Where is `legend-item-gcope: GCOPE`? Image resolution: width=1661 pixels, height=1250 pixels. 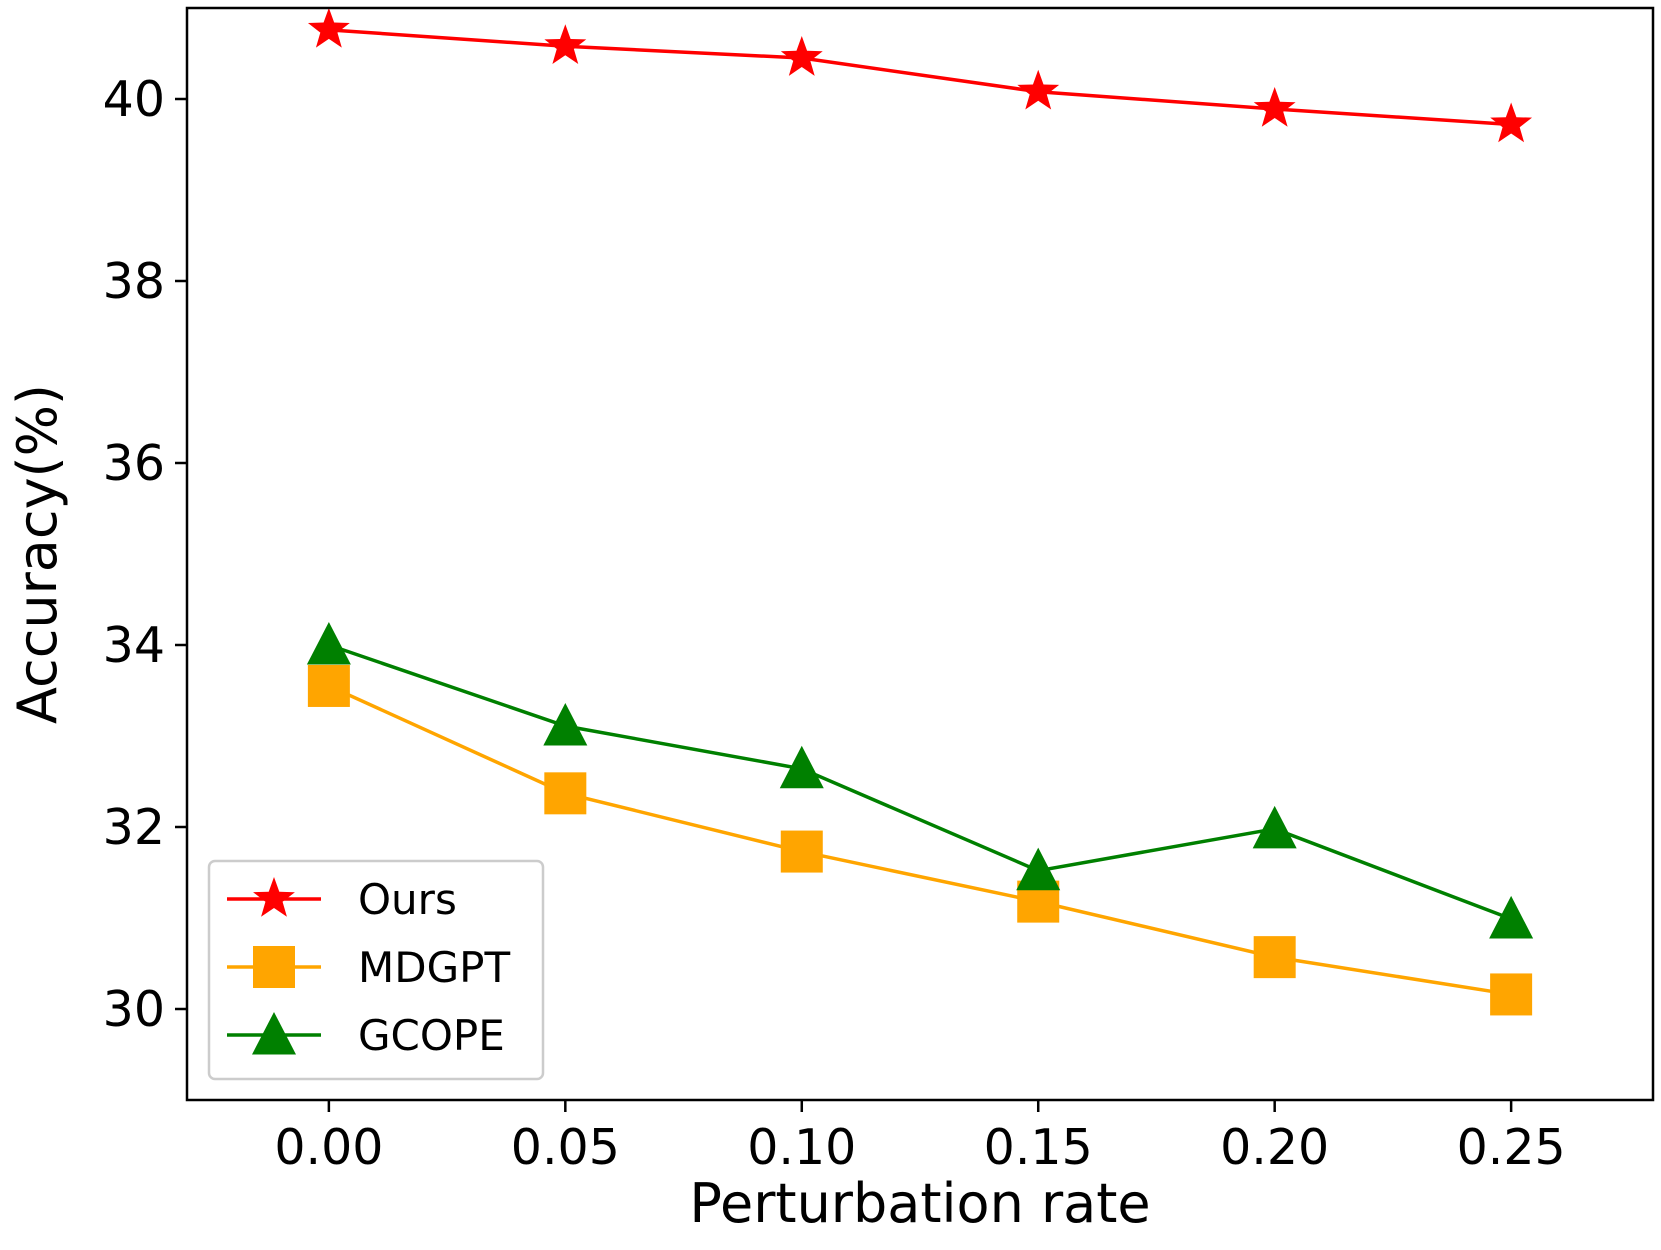
legend-item-gcope: GCOPE is located at coordinates (366, 1035).